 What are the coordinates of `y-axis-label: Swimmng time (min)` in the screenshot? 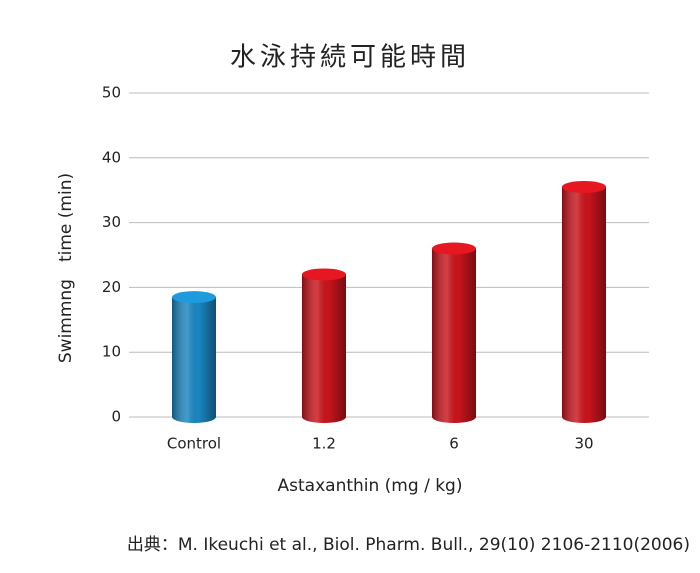 It's located at (66, 268).